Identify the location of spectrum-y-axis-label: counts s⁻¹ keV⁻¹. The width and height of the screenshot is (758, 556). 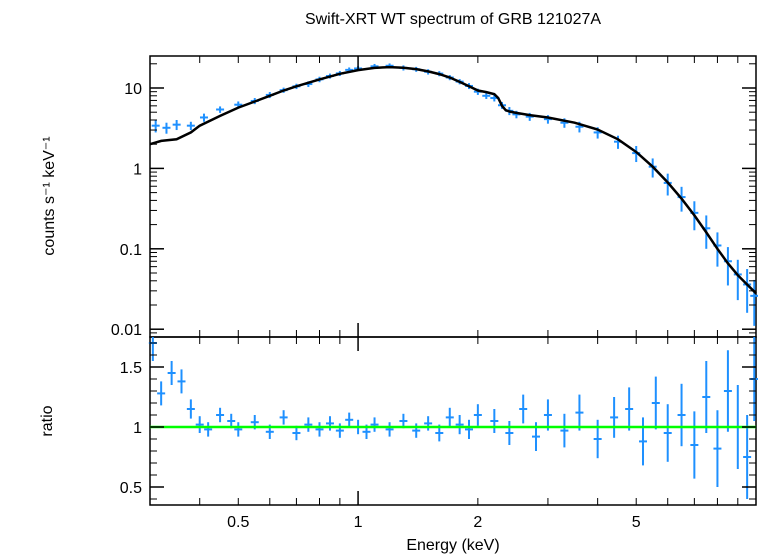
(49, 195).